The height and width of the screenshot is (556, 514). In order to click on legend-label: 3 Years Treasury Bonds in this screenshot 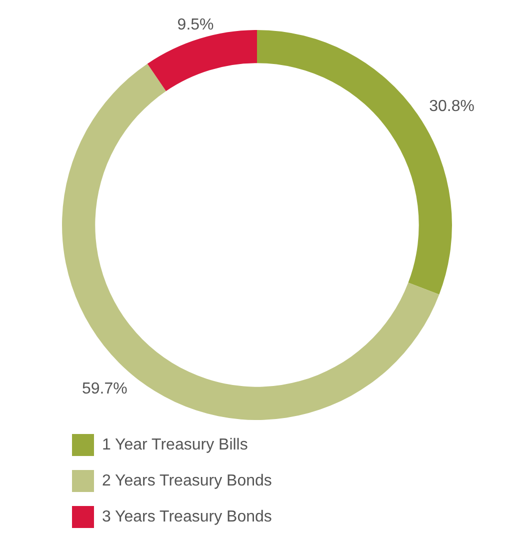, I will do `click(187, 517)`.